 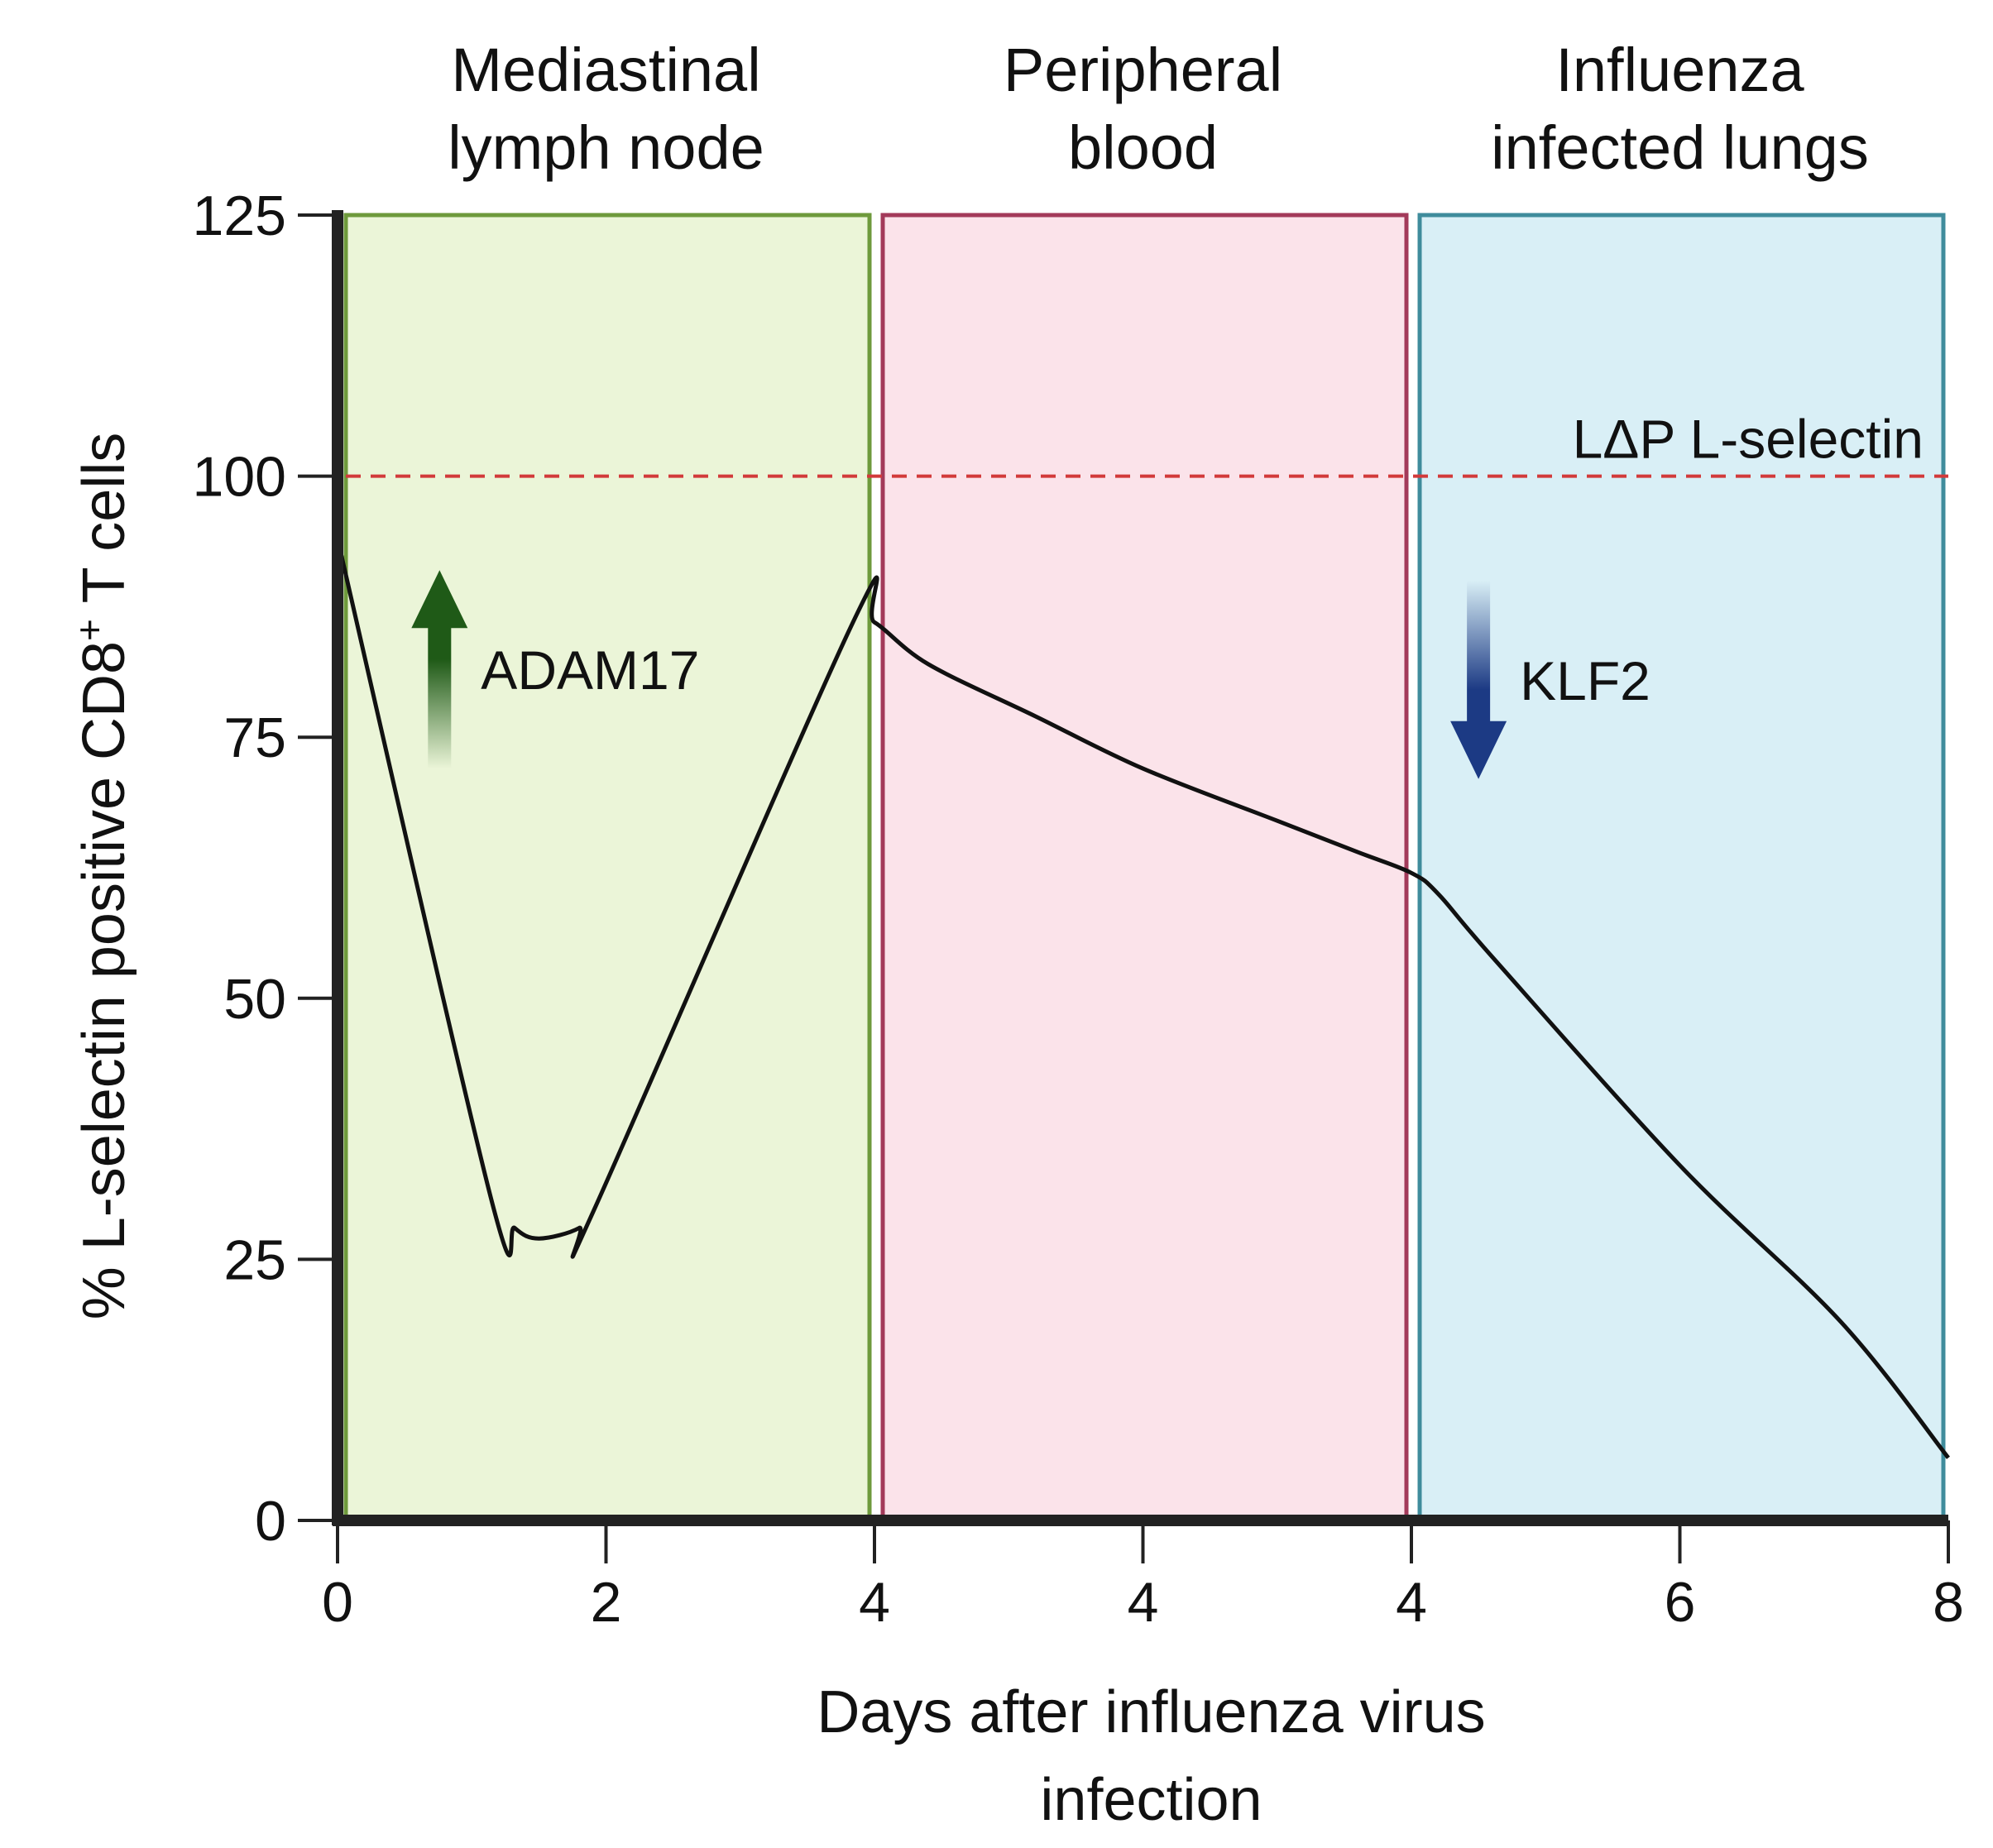 I want to click on x-tick-label-4: 4, so click(x=1143, y=1603).